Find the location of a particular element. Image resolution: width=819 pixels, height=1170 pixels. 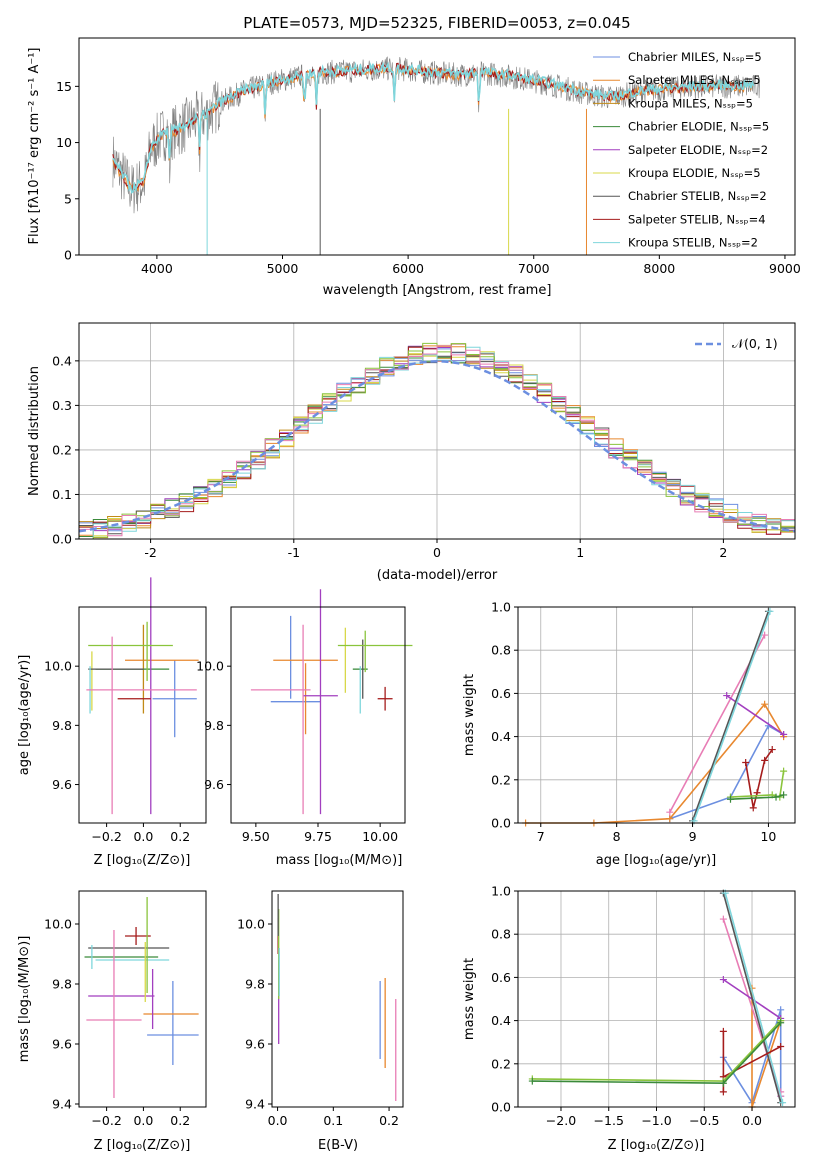

age-z-frame is located at coordinates (142, 715).